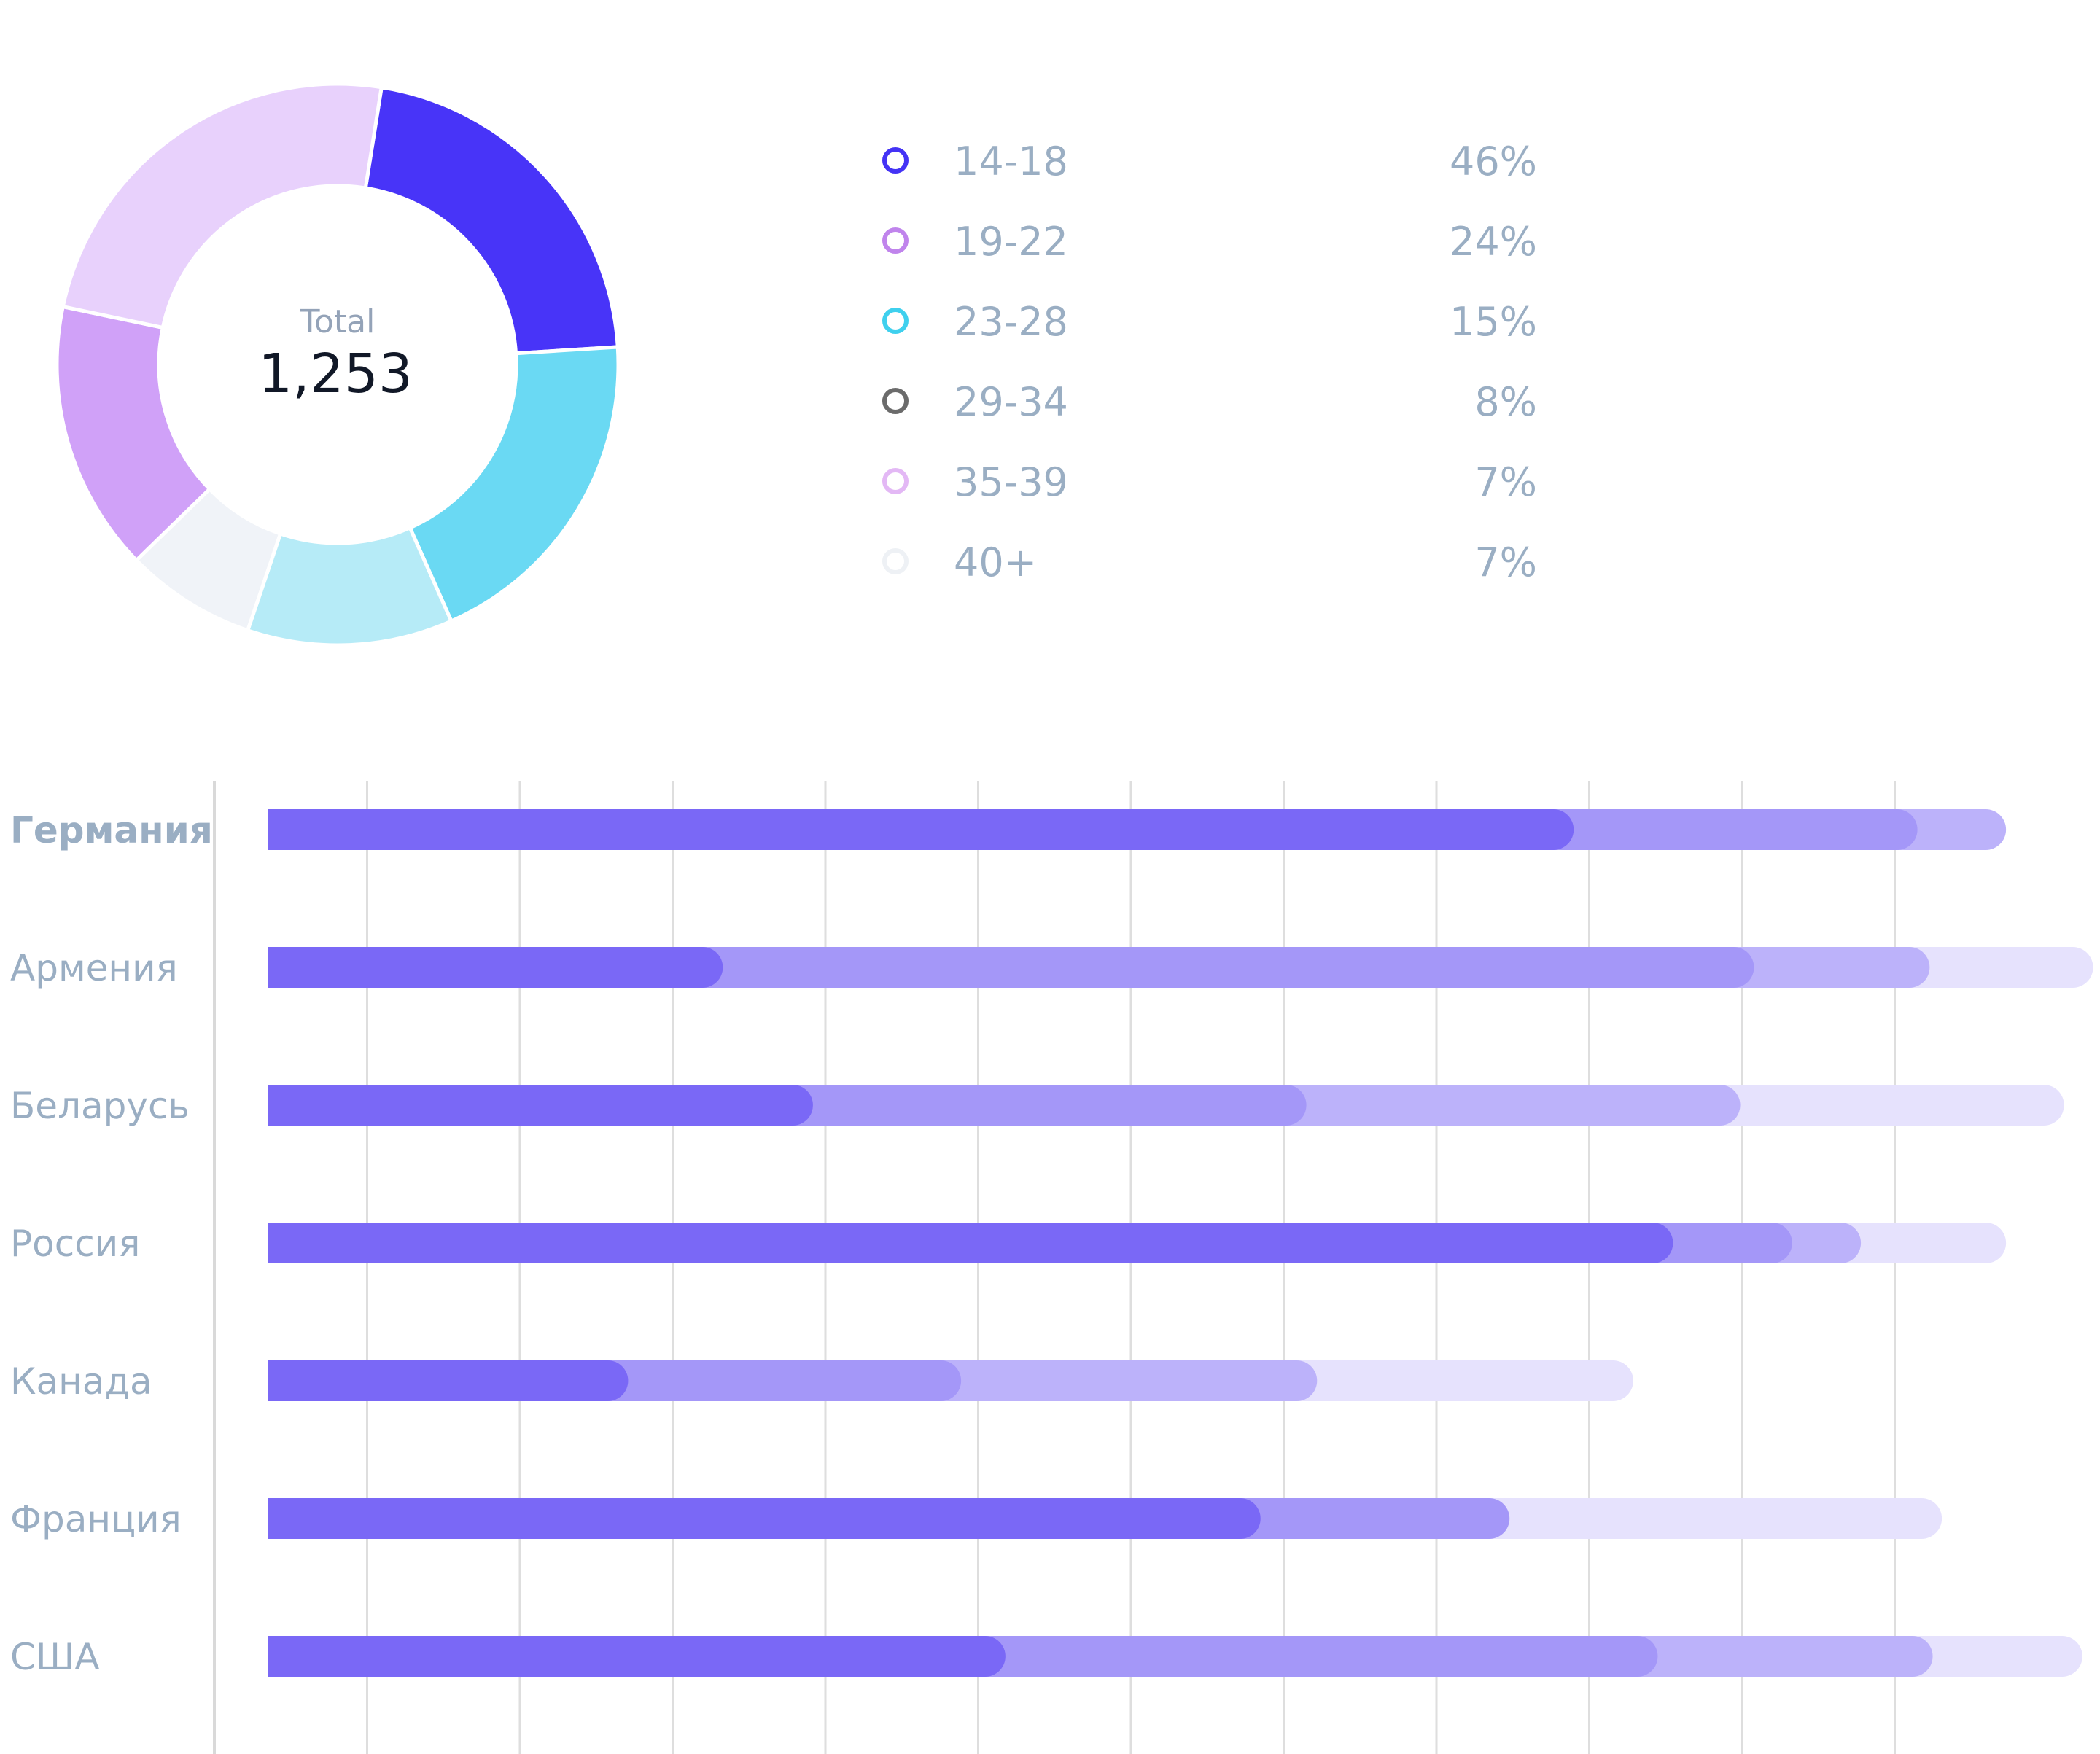 The image size is (2100, 1754). Describe the element at coordinates (335, 374) in the screenshot. I see `donut-center-value: 1,253` at that location.